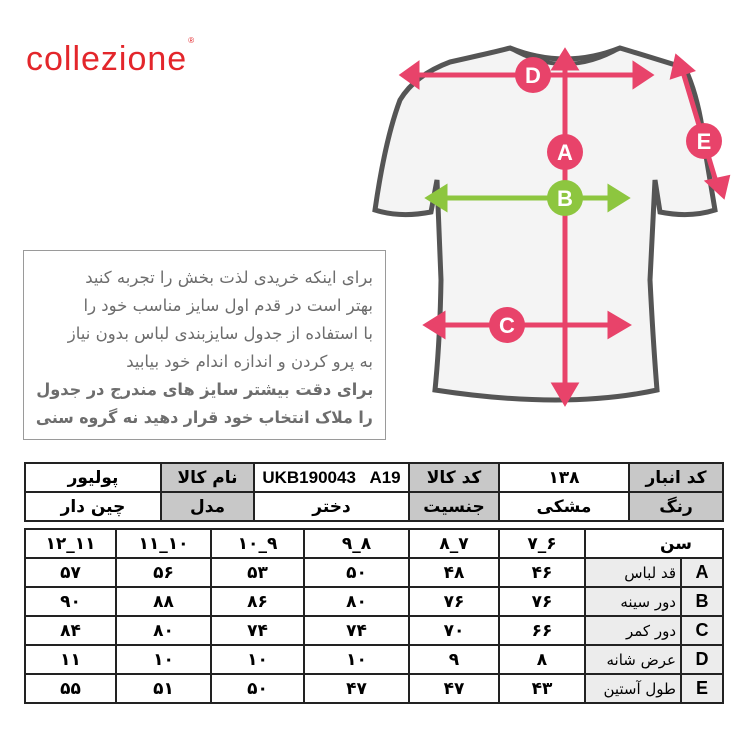 This screenshot has width=750, height=750. I want to click on note-line-text: را ملاک انتخاب خود قرار دهید نه گروه سنی, so click(204, 417).